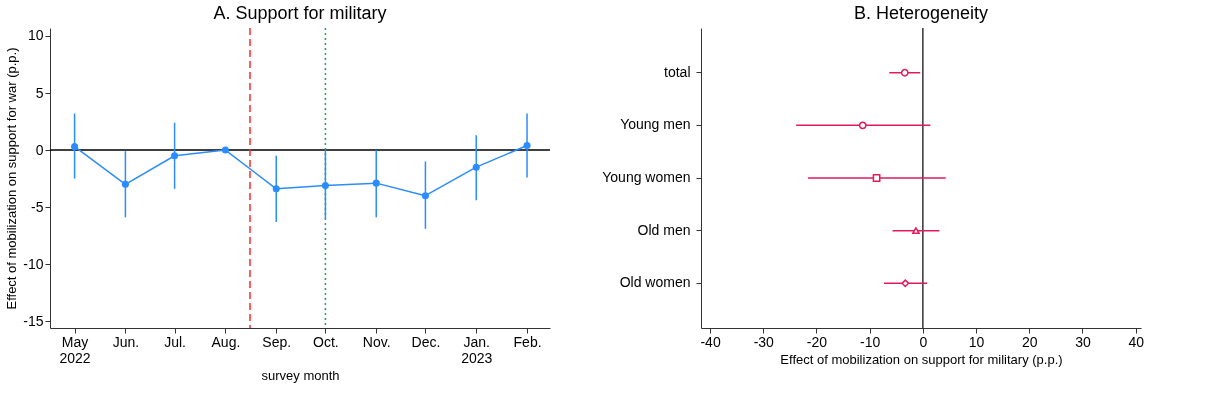 This screenshot has width=1205, height=411. What do you see at coordinates (35, 35) in the screenshot?
I see `y-tick-label: 10` at bounding box center [35, 35].